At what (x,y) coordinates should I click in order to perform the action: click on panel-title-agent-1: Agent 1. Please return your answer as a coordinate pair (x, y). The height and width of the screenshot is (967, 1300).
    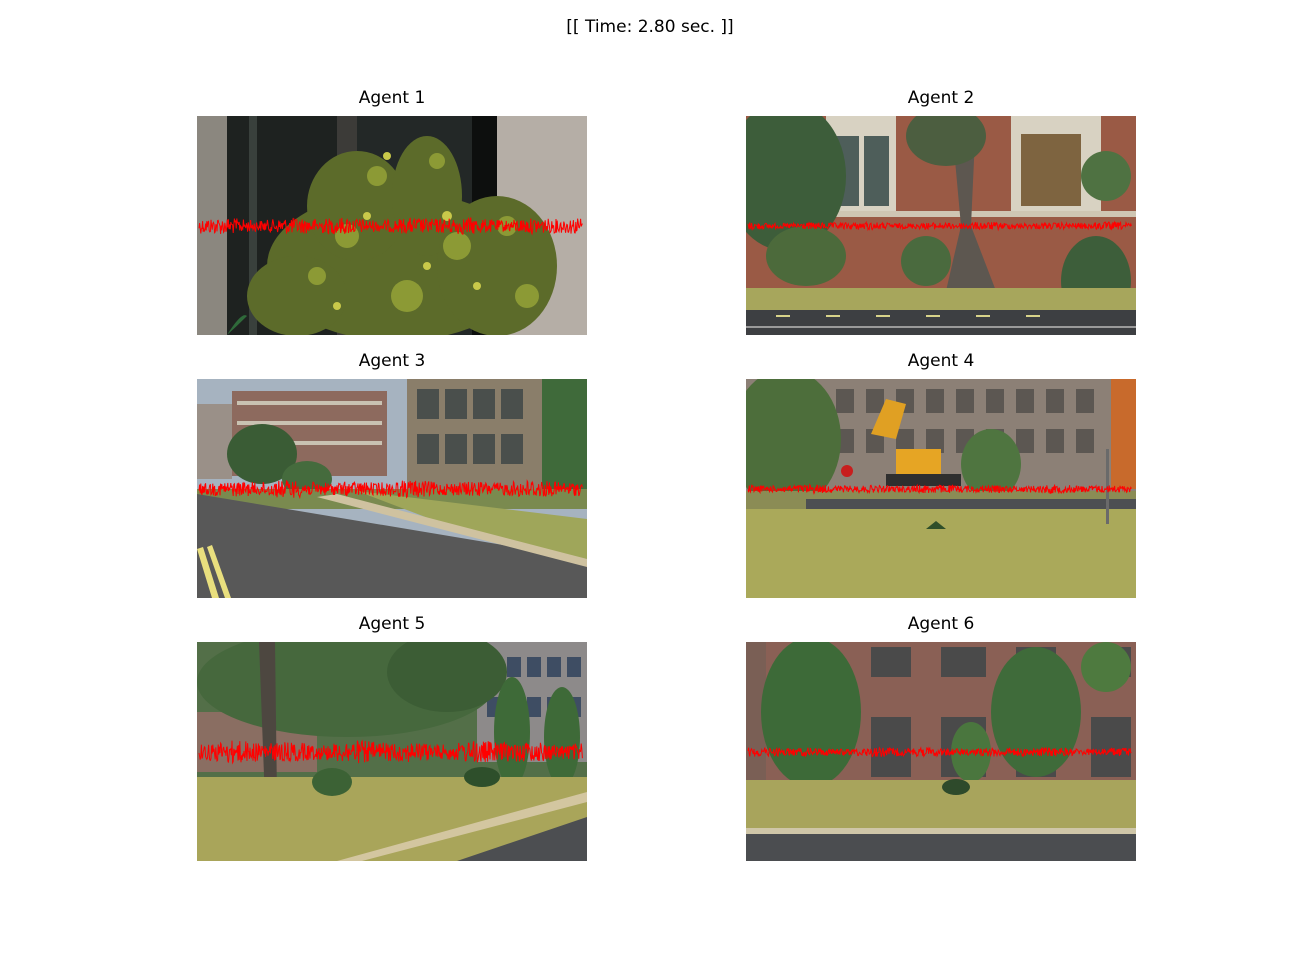
    Looking at the image, I should click on (392, 98).